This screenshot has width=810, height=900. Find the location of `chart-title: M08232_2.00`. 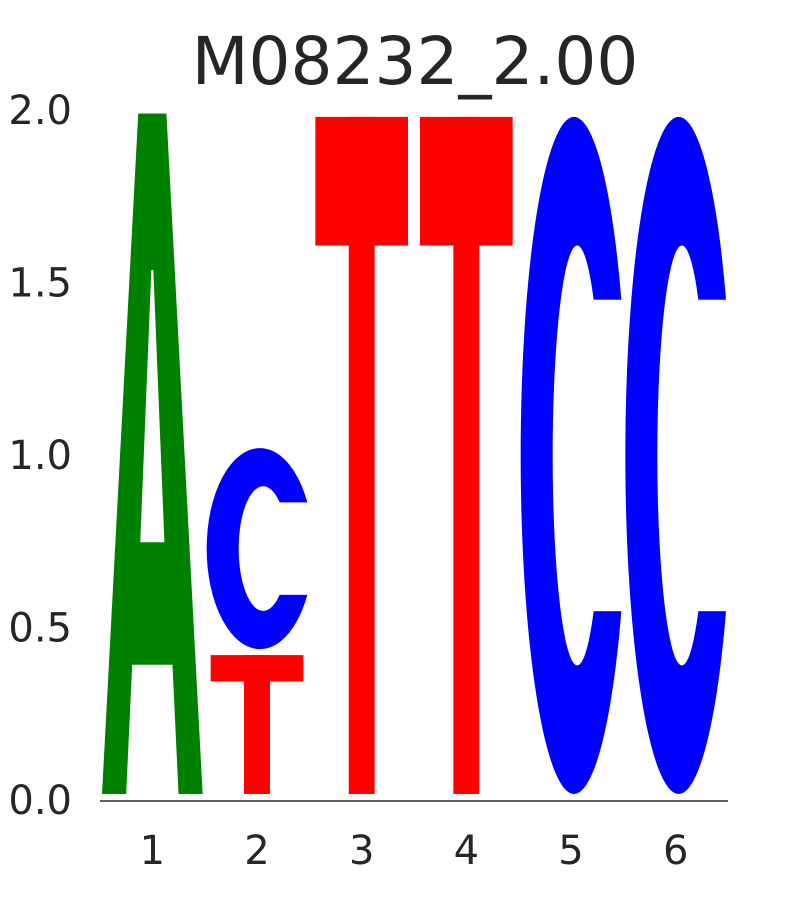

chart-title: M08232_2.00 is located at coordinates (415, 61).